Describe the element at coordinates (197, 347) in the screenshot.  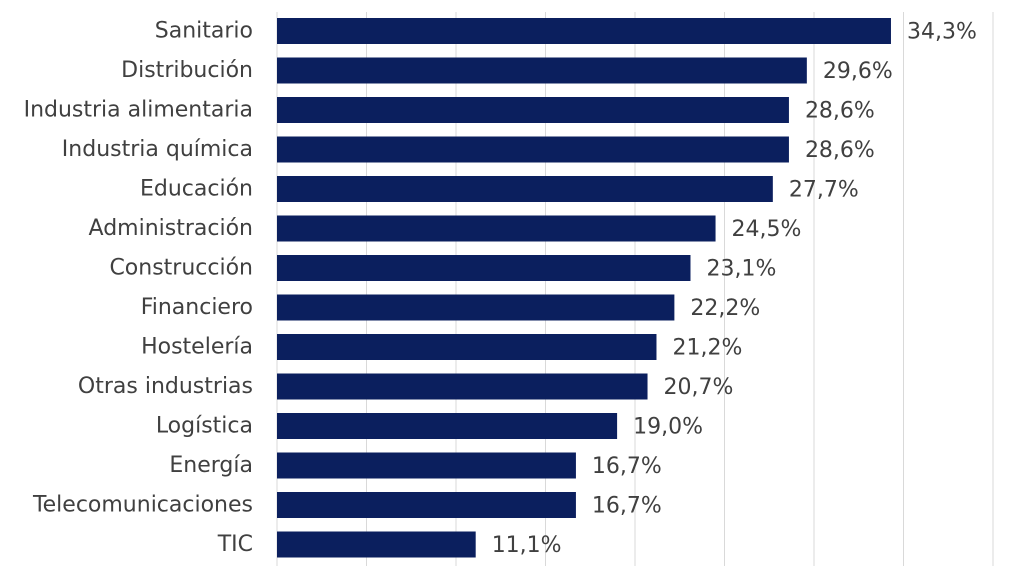
I see `category-label: Hostelería` at that location.